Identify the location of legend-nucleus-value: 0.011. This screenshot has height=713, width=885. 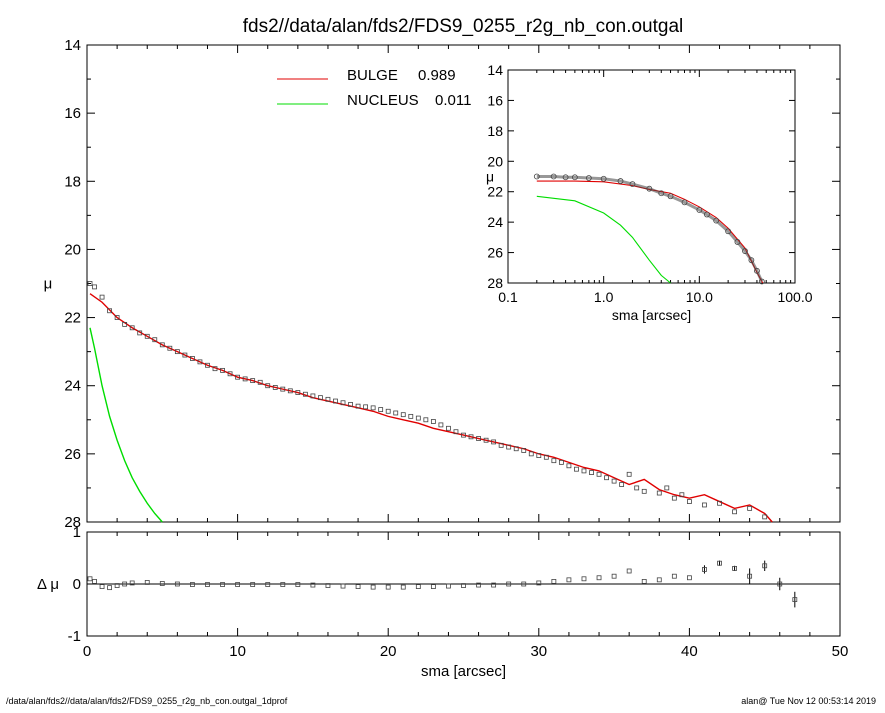
(453, 100).